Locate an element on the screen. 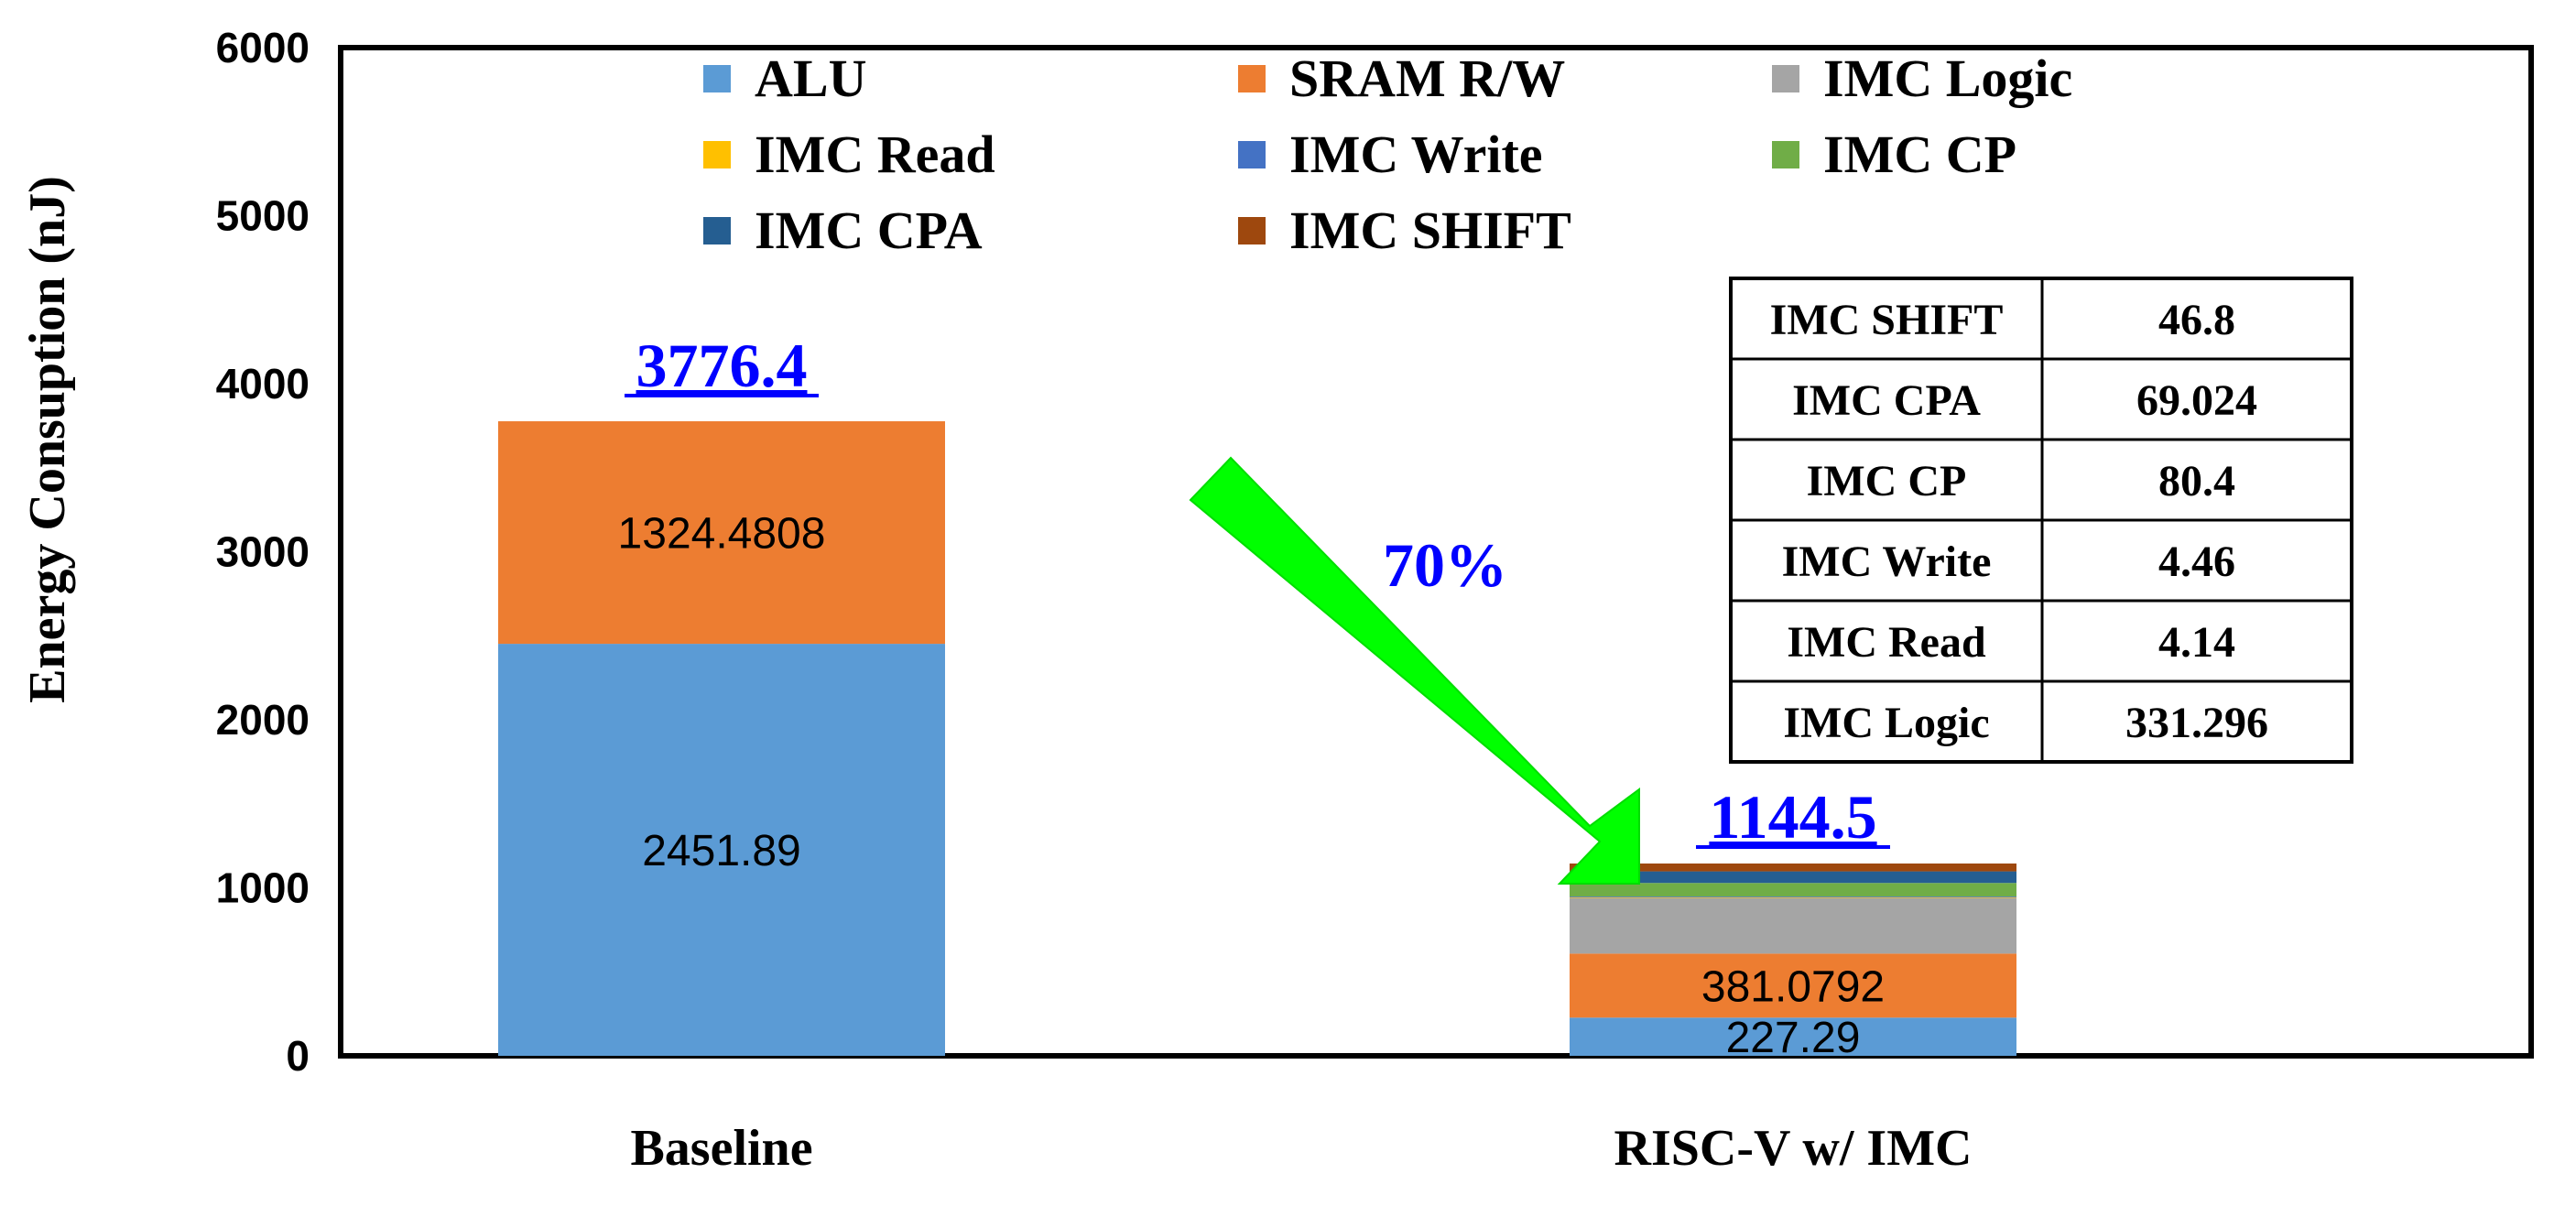 The height and width of the screenshot is (1206, 2576). inset-table-value: 69.024 is located at coordinates (2196, 400).